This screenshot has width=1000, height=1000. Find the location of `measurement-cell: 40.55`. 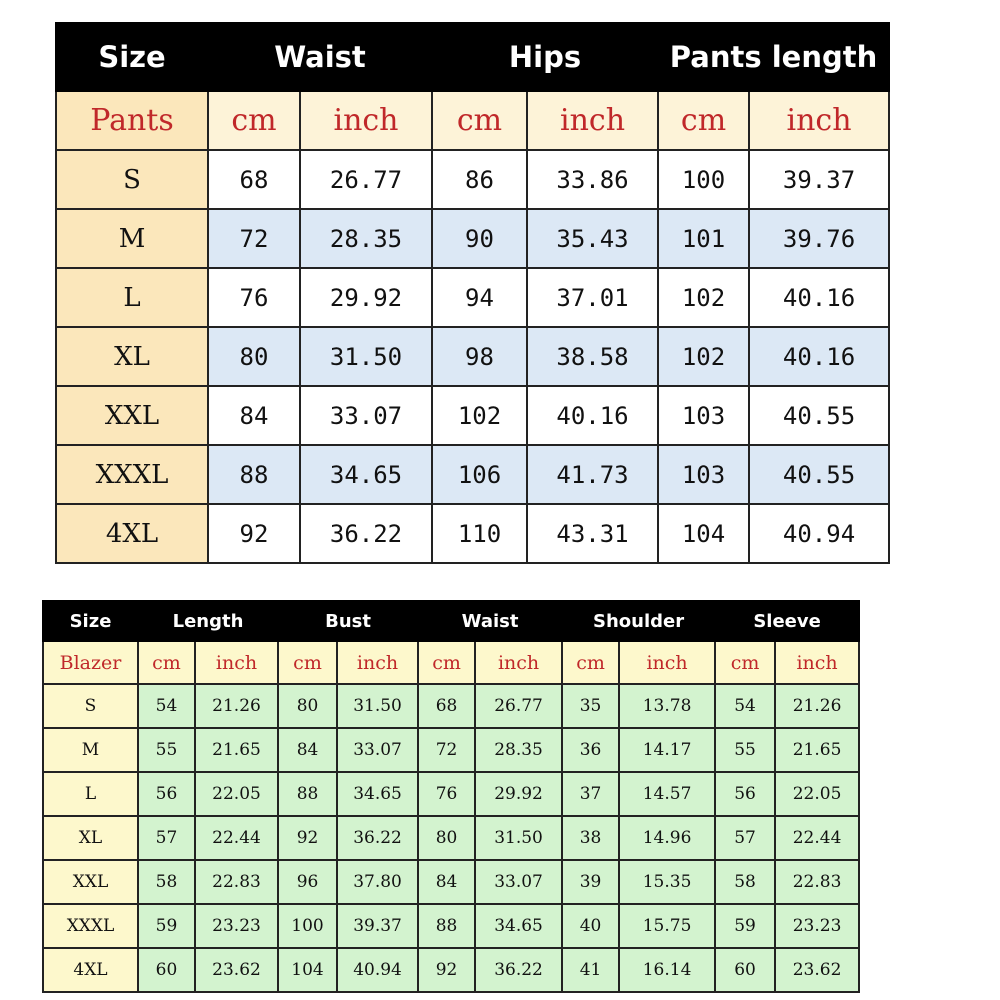

measurement-cell: 40.55 is located at coordinates (819, 474).